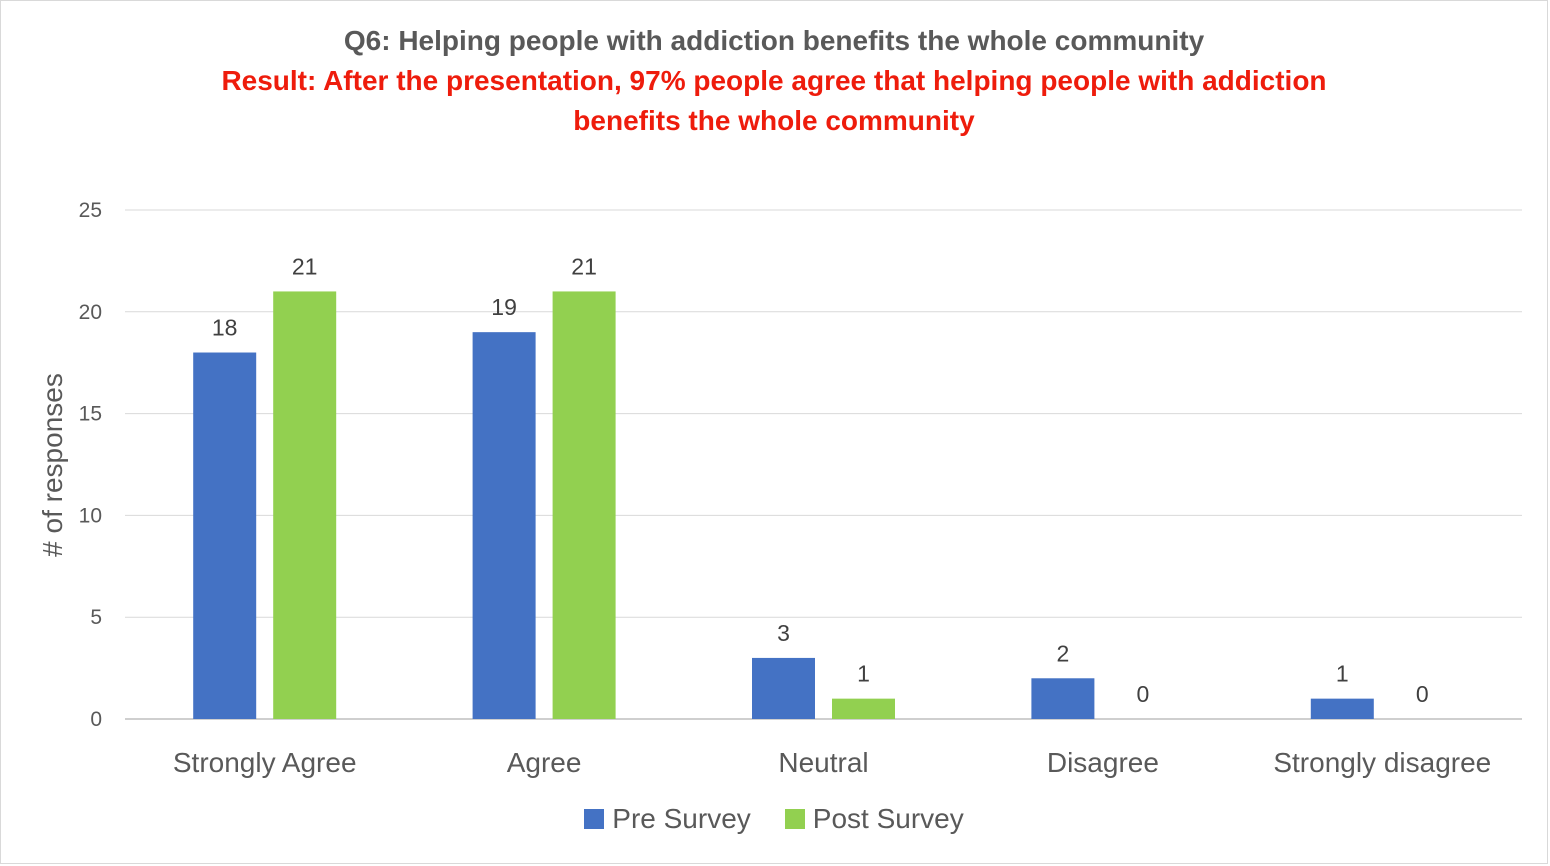  I want to click on data-label: 18, so click(225, 328).